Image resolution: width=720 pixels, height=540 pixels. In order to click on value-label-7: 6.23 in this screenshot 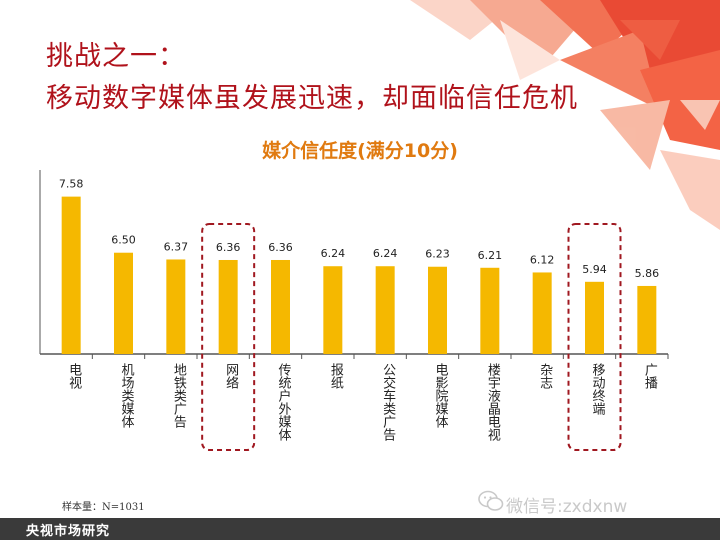, I will do `click(437, 254)`.